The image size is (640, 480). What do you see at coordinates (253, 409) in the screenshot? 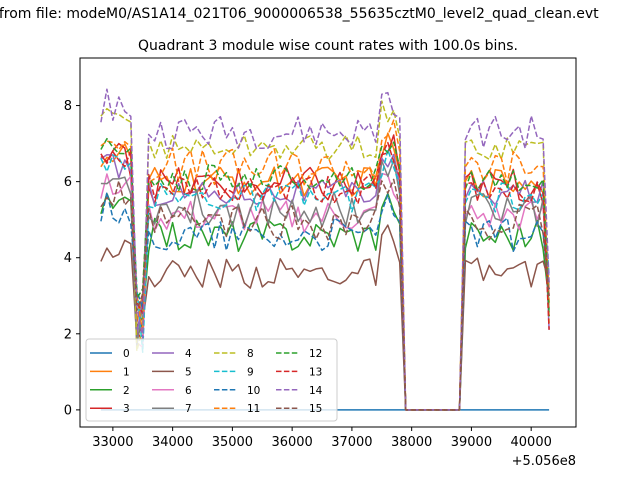
I see `legend-label-11: 11` at bounding box center [253, 409].